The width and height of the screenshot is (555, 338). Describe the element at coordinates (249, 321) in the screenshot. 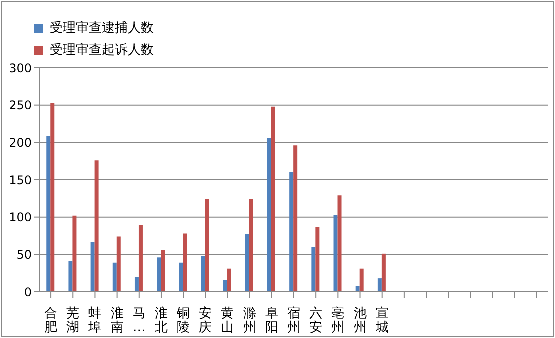

I see `x-tick-label: 滁州` at that location.